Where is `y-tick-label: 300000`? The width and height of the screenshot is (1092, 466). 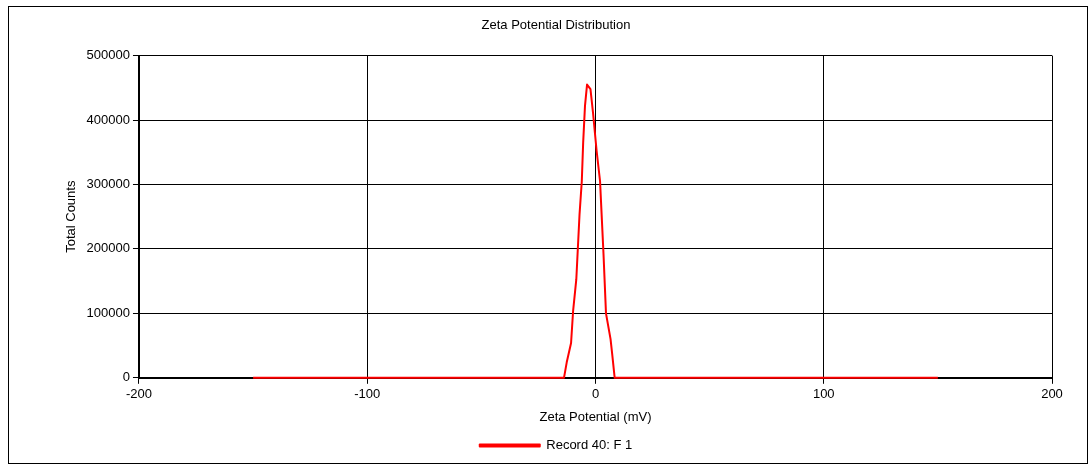
y-tick-label: 300000 is located at coordinates (108, 184).